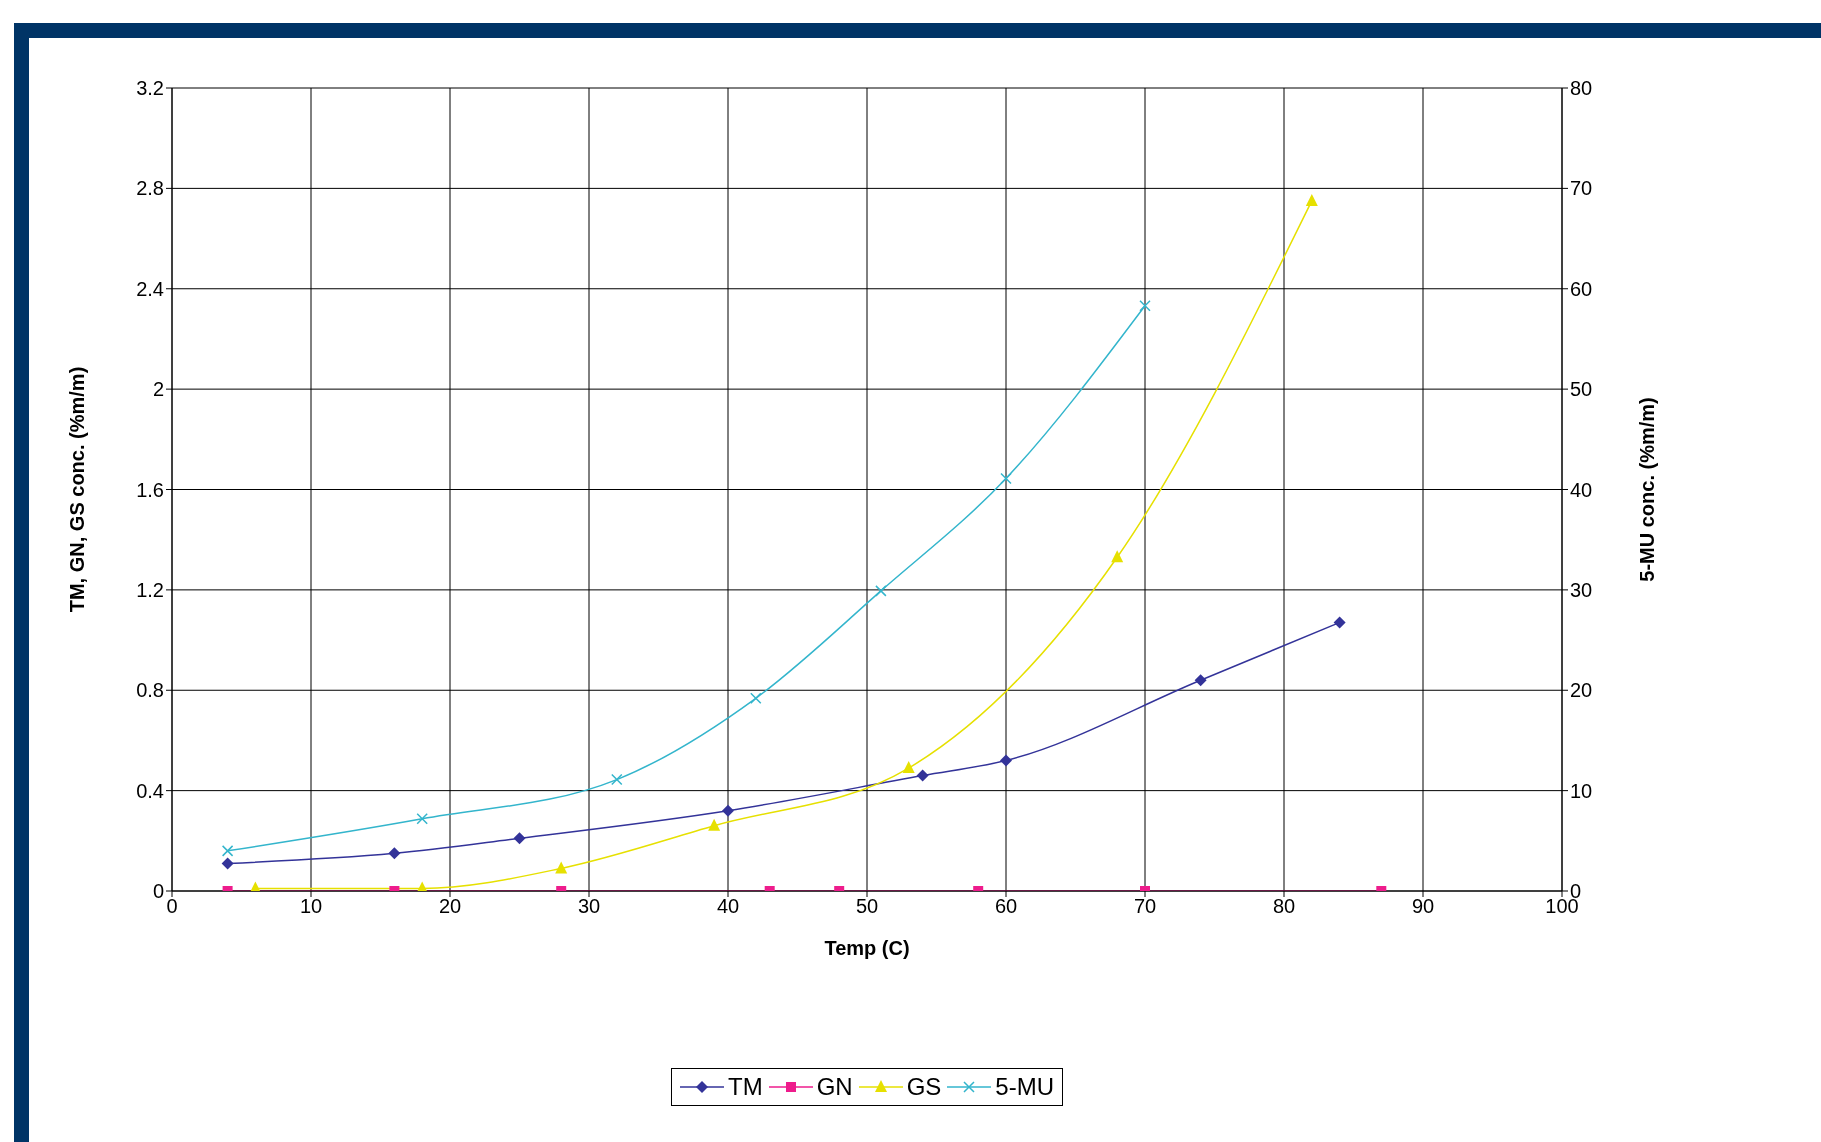 The height and width of the screenshot is (1142, 1821). What do you see at coordinates (150, 489) in the screenshot?
I see `y-tick-label: 1.6` at bounding box center [150, 489].